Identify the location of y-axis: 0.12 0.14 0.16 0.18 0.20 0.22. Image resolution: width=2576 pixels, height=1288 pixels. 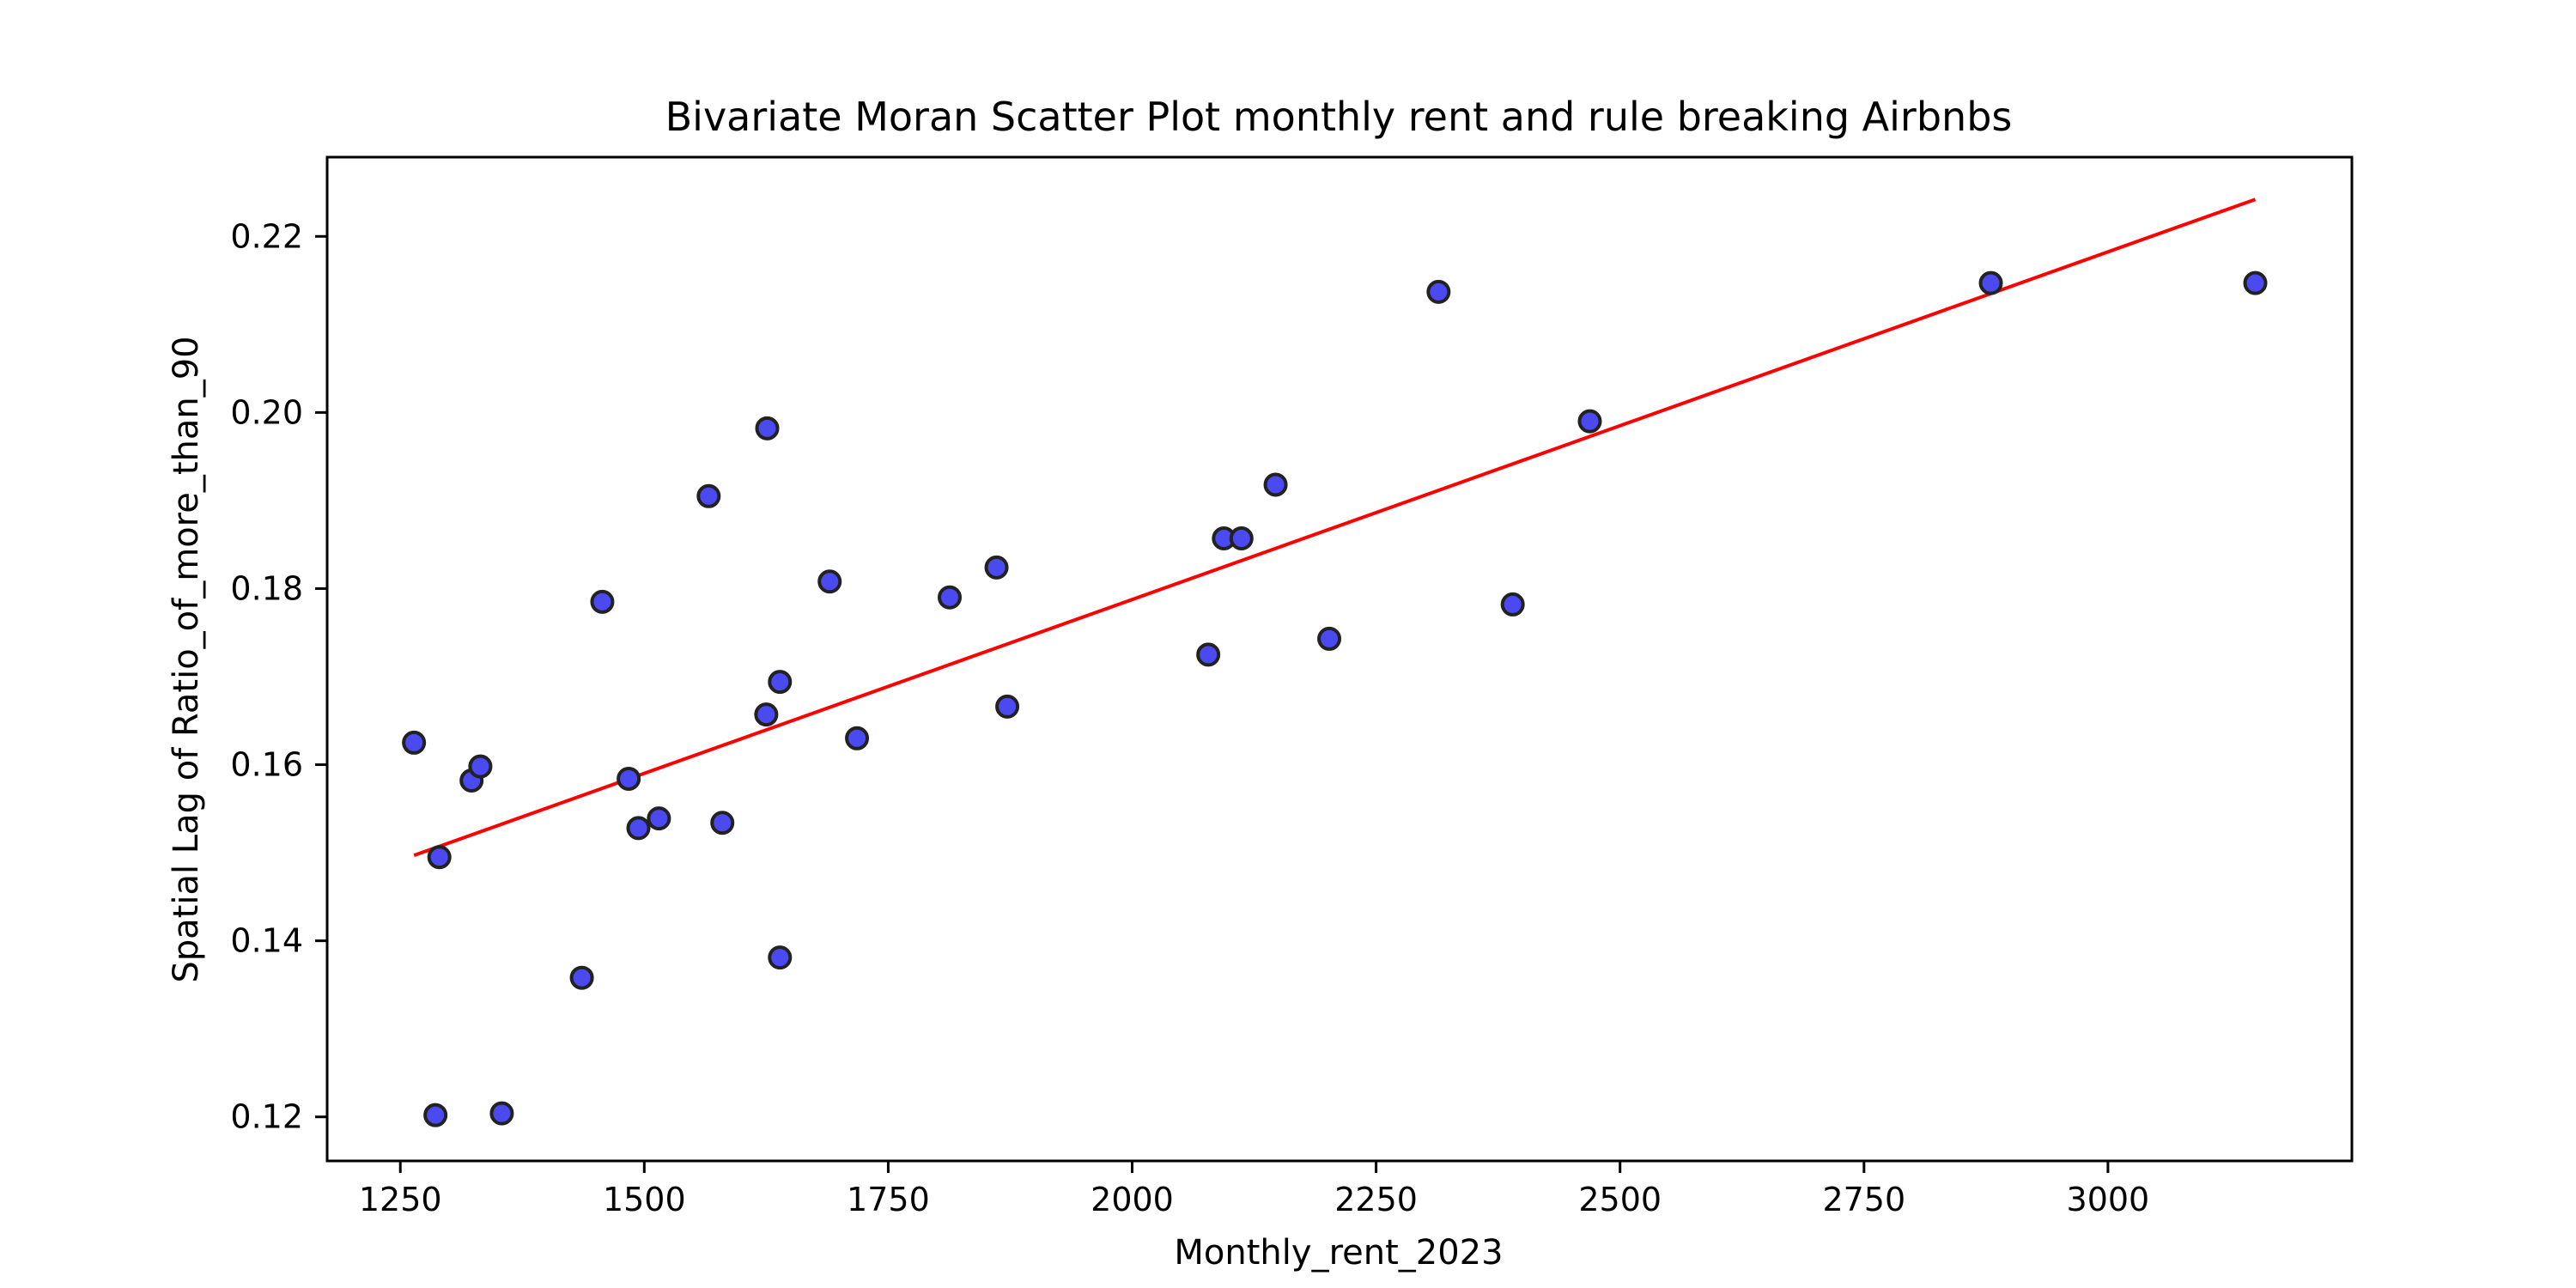
(279, 676).